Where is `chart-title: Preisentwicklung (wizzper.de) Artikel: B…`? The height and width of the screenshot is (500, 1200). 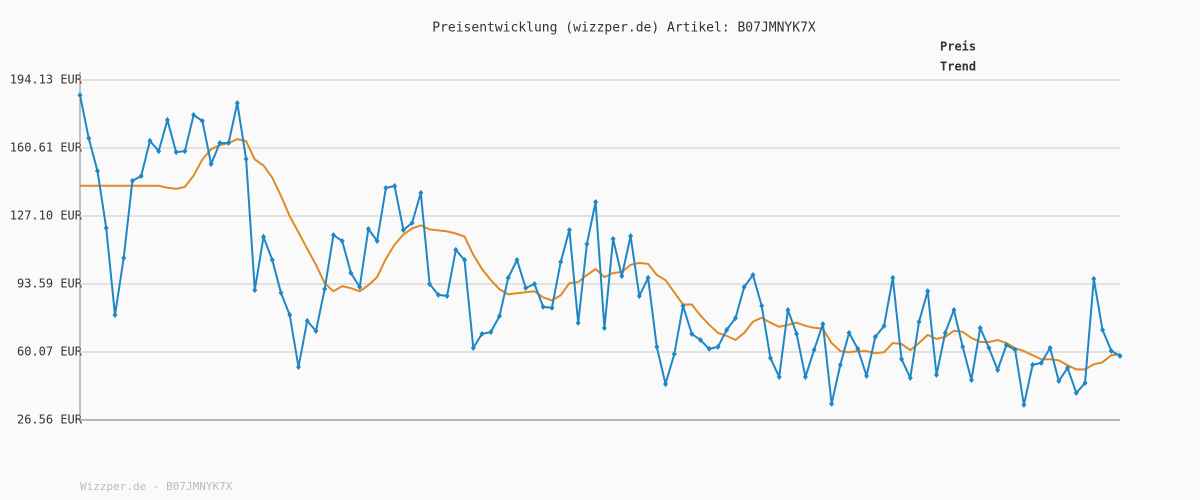
chart-title: Preisentwicklung (wizzper.de) Artikel: B… is located at coordinates (624, 28).